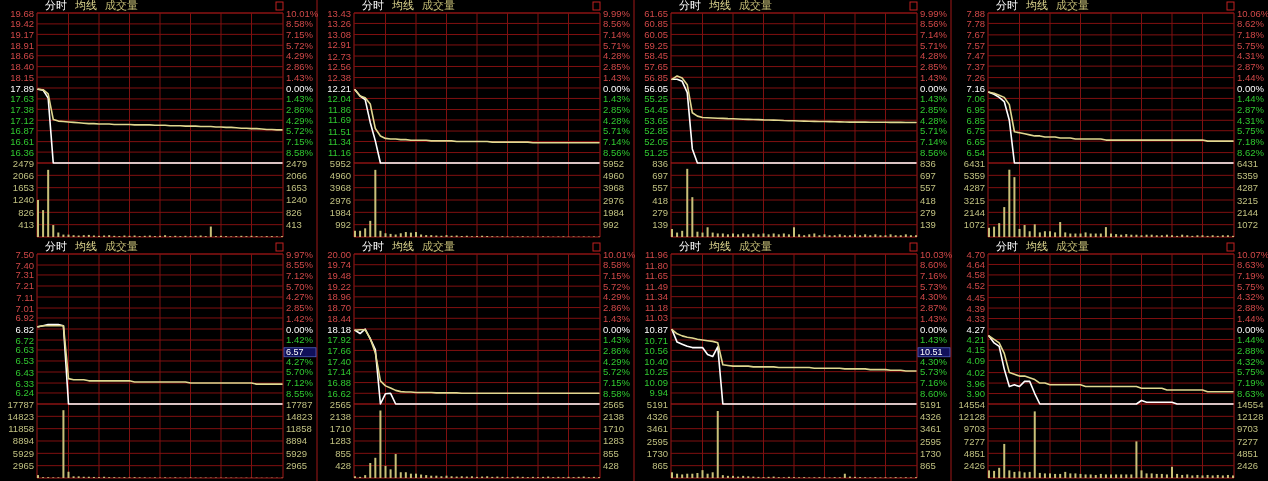 The width and height of the screenshot is (1268, 481). I want to click on y-tick-label: 11.34, so click(339, 141).